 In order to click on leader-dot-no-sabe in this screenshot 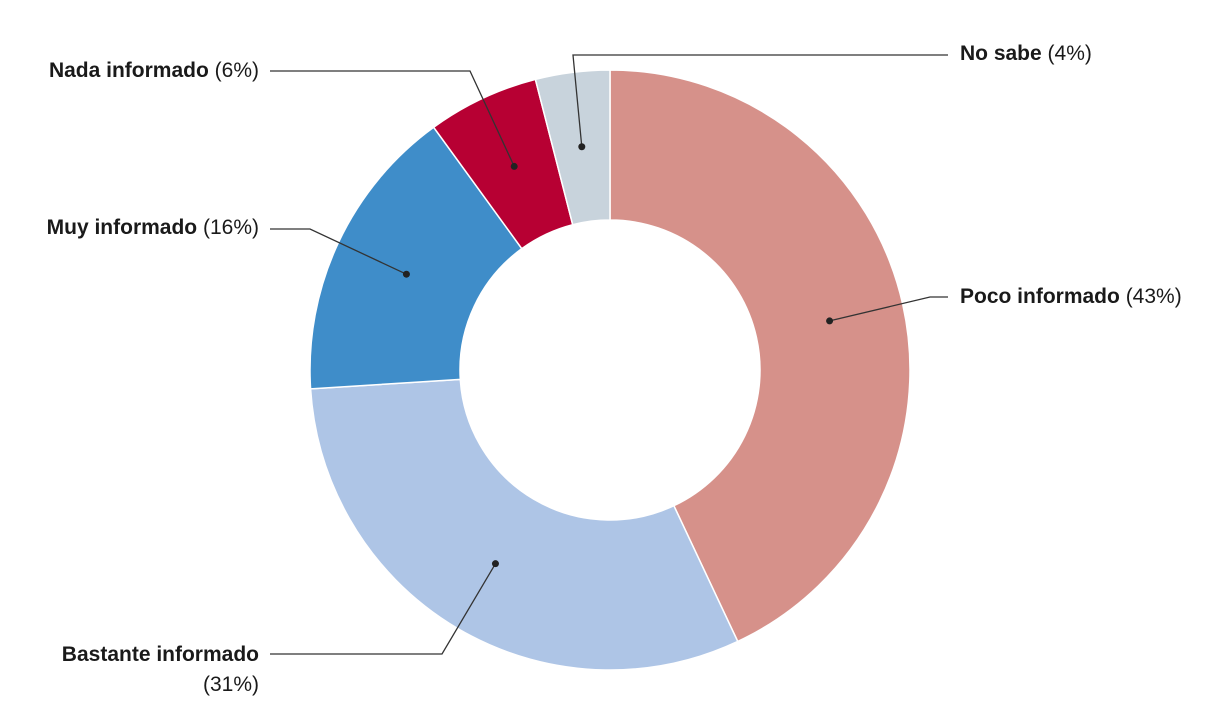, I will do `click(582, 147)`.